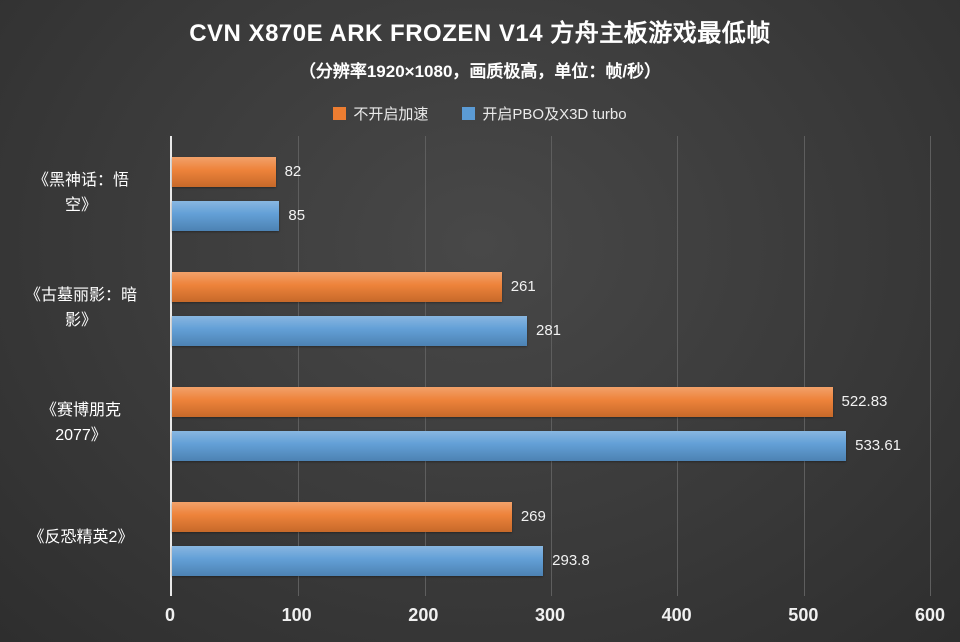  I want to click on value-label: 281, so click(548, 330).